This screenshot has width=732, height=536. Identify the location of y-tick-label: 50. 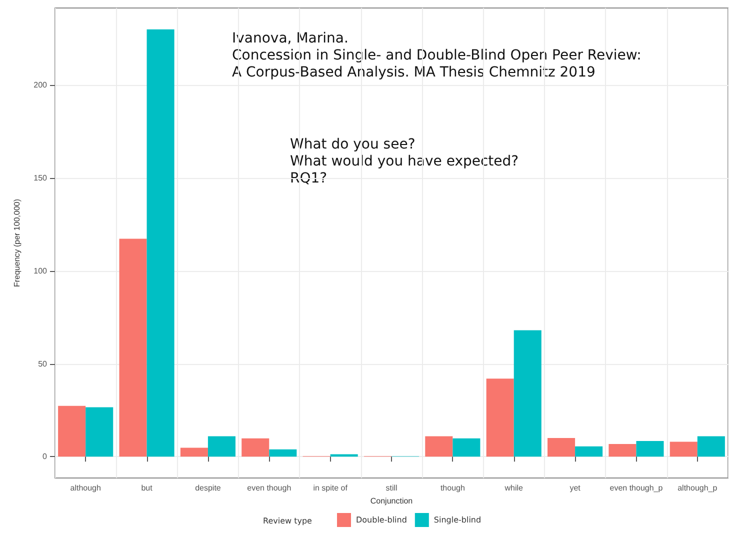
(43, 363).